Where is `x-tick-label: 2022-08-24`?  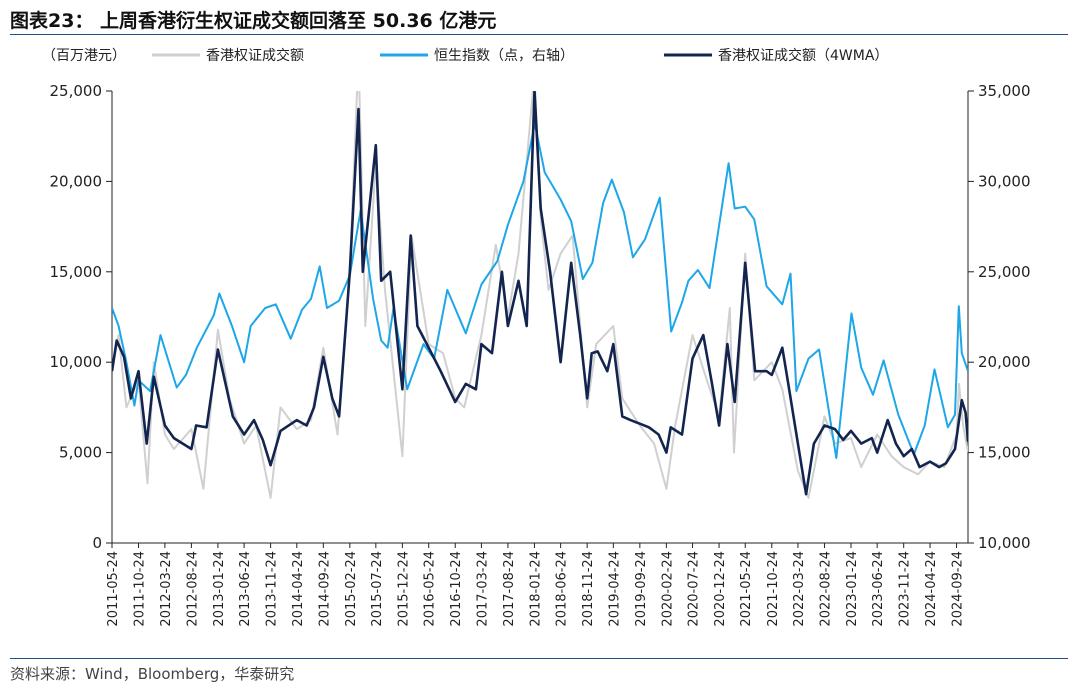 x-tick-label: 2022-08-24 is located at coordinates (825, 589).